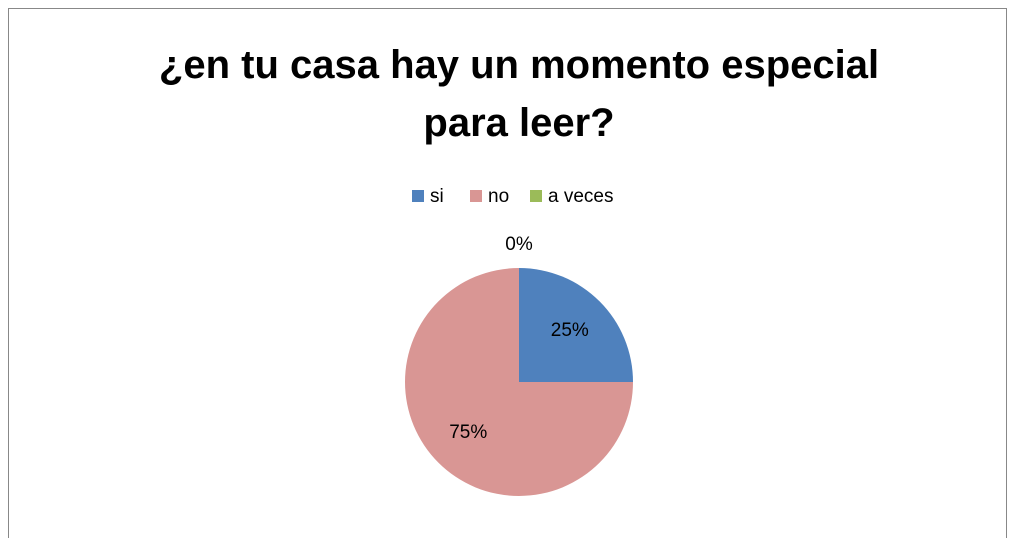 This screenshot has height=538, width=1016. I want to click on data-label: 25%, so click(570, 330).